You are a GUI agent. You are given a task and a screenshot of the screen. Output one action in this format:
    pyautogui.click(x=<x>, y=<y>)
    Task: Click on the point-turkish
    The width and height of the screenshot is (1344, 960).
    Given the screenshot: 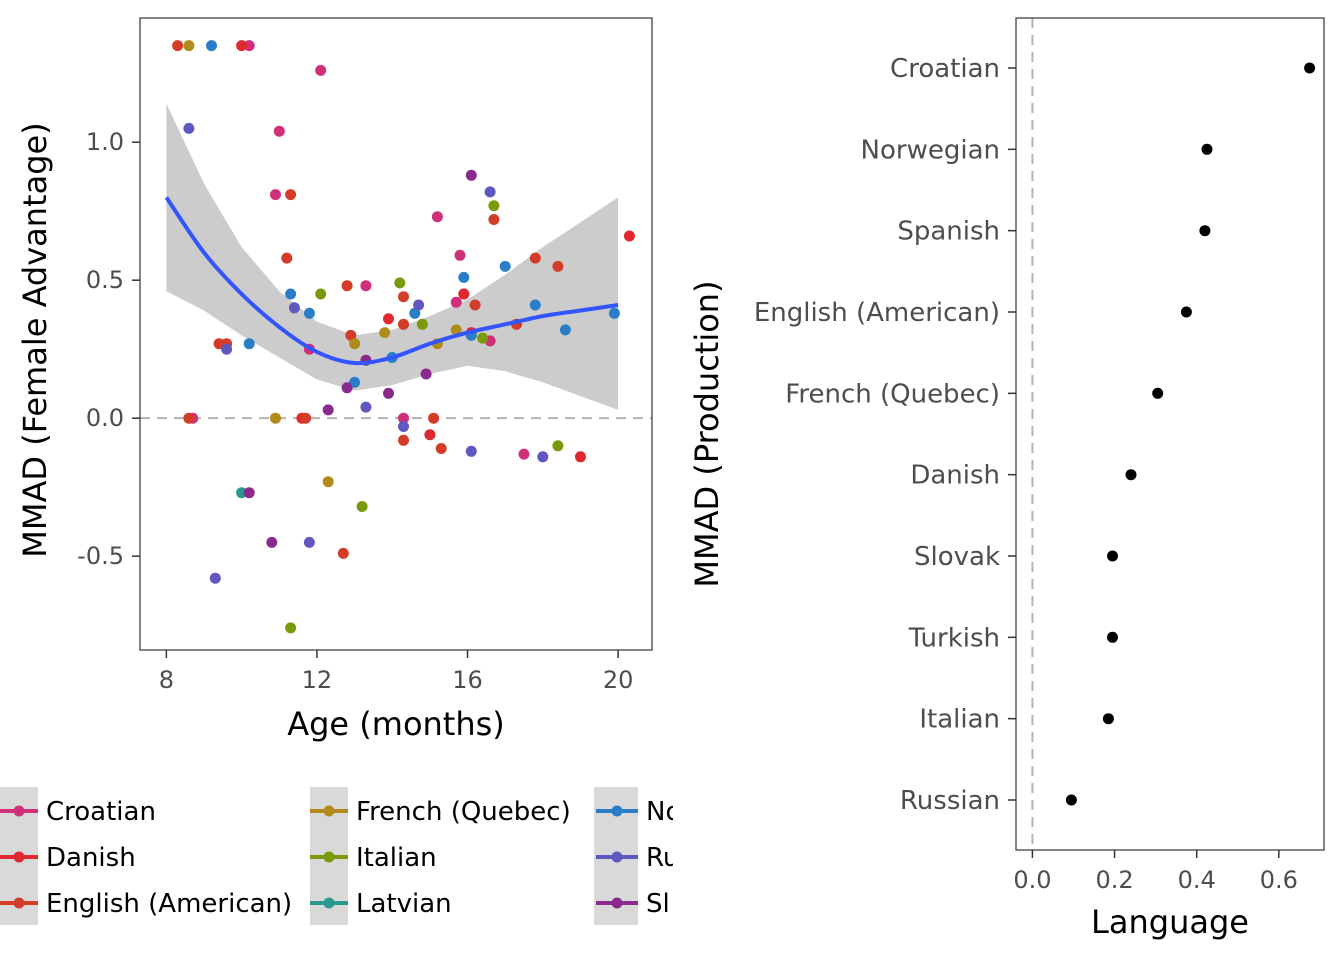 What is the action you would take?
    pyautogui.click(x=1112, y=637)
    